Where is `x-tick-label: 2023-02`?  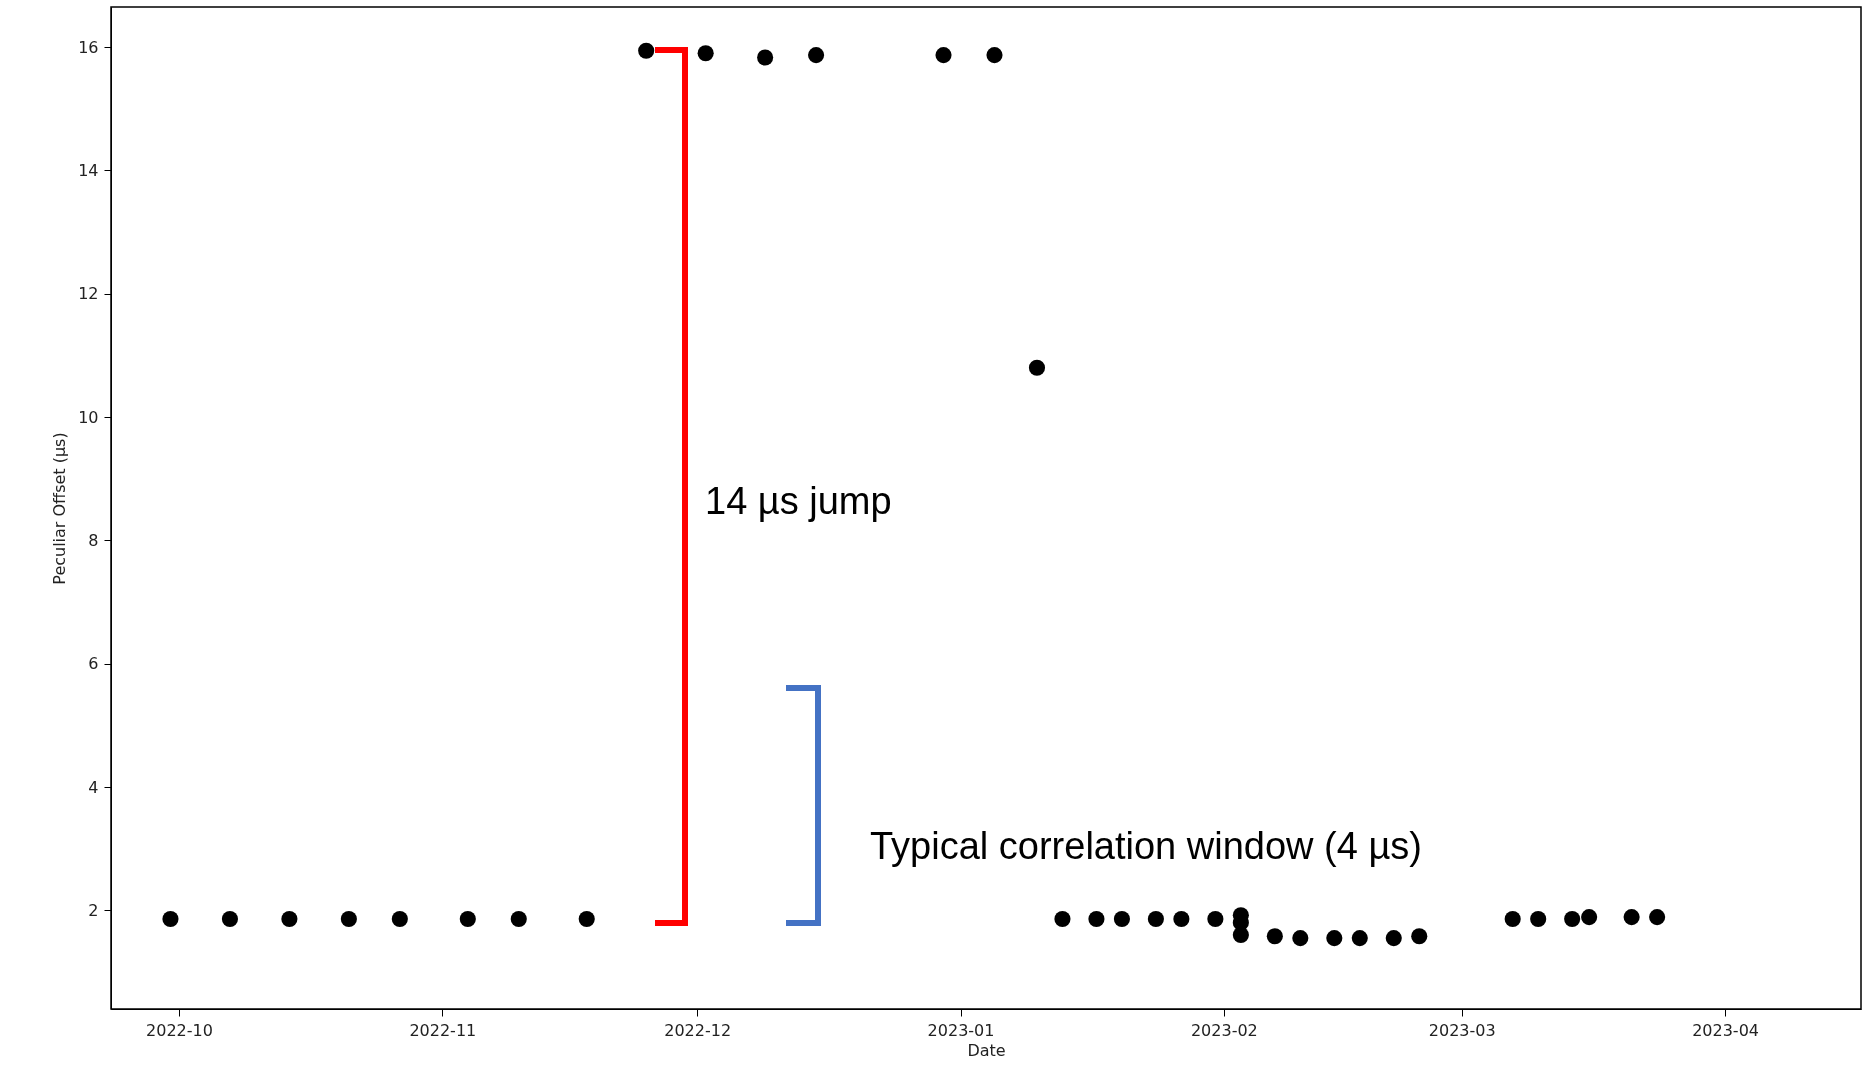
x-tick-label: 2023-02 is located at coordinates (1224, 1030).